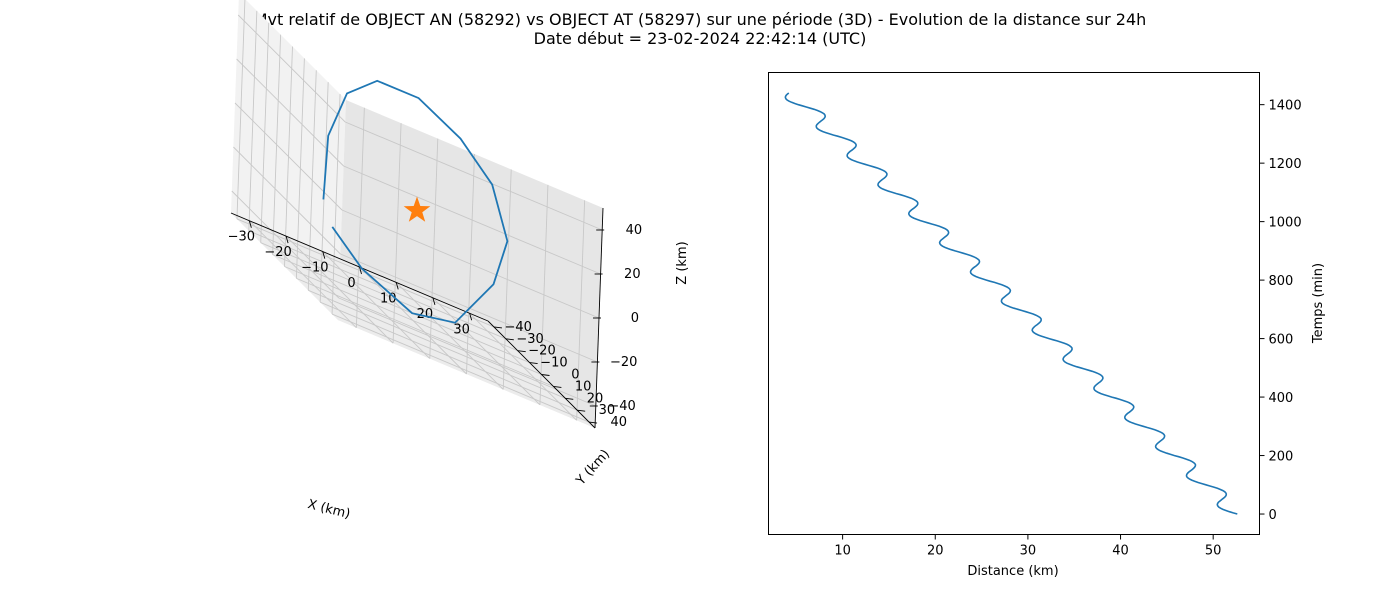 The width and height of the screenshot is (1400, 600). I want to click on y-tick-label: 20, so click(595, 398).